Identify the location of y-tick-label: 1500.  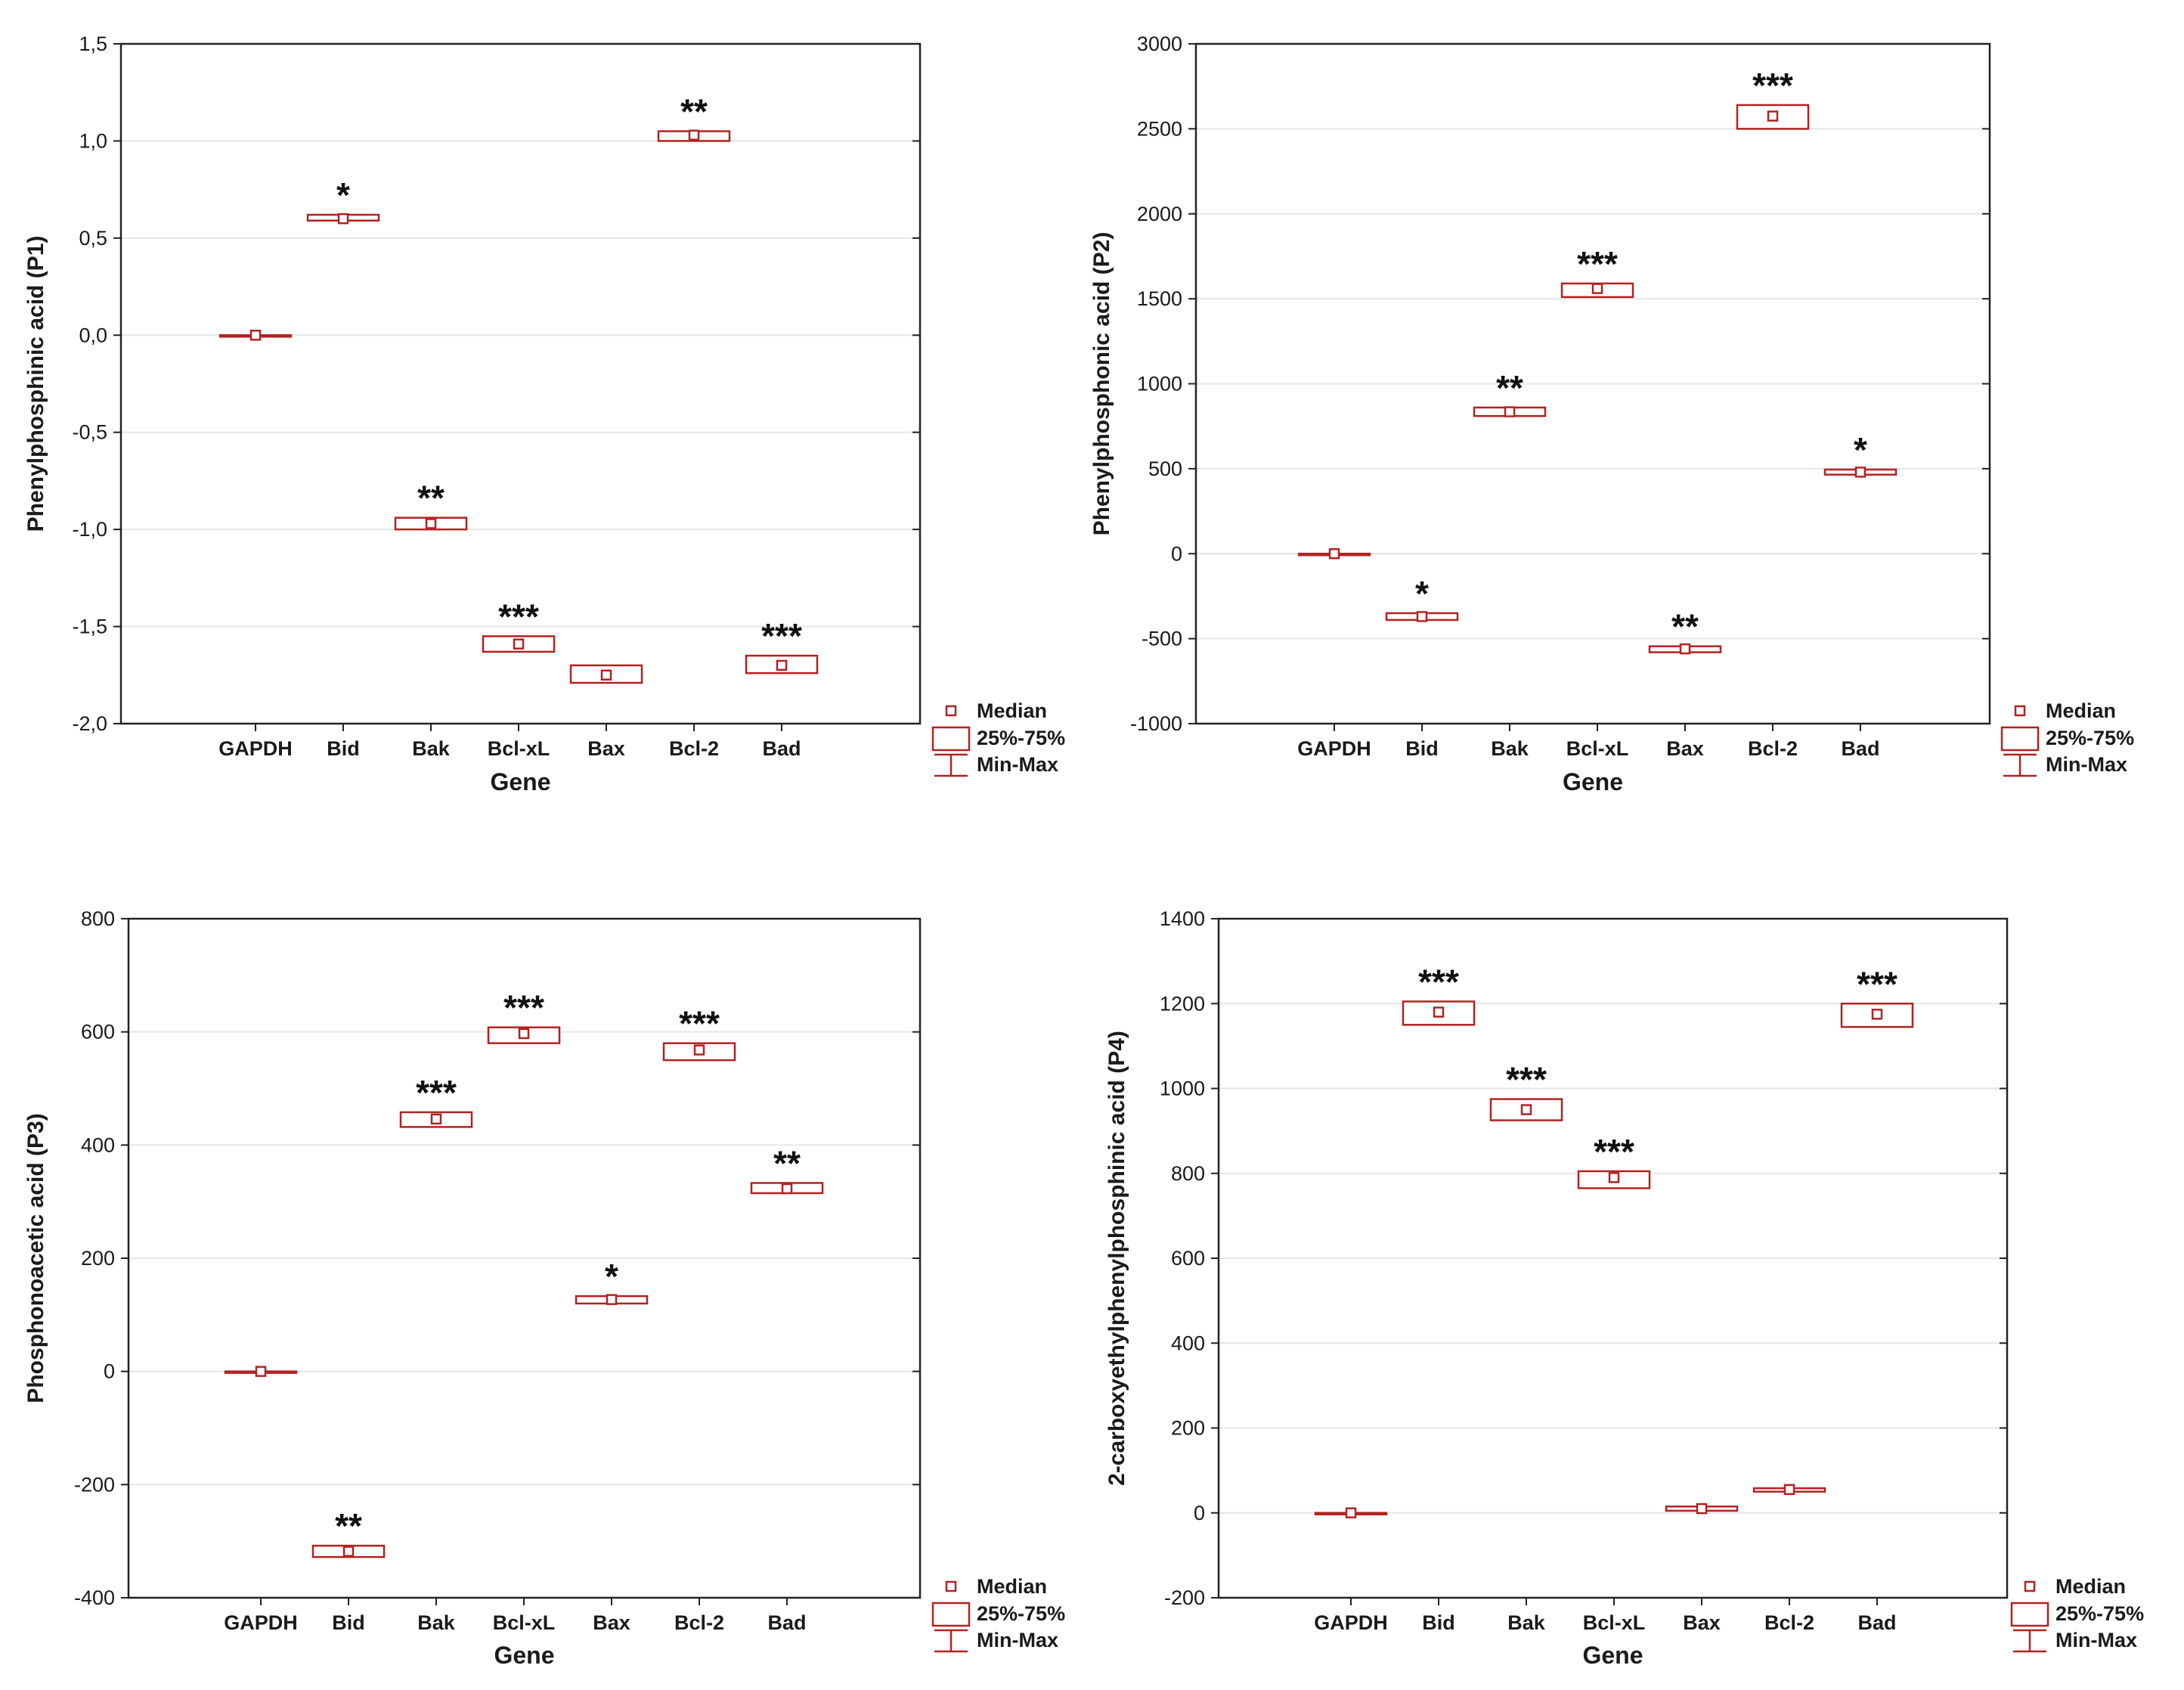
(1159, 298).